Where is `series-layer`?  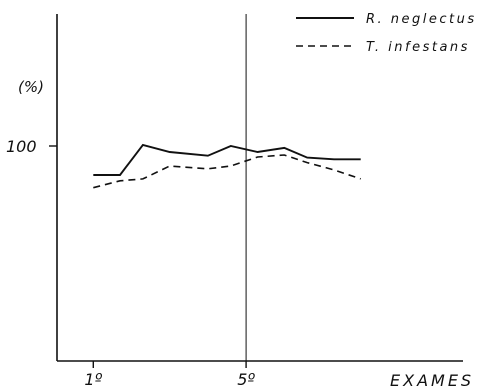 series-layer is located at coordinates (227, 166).